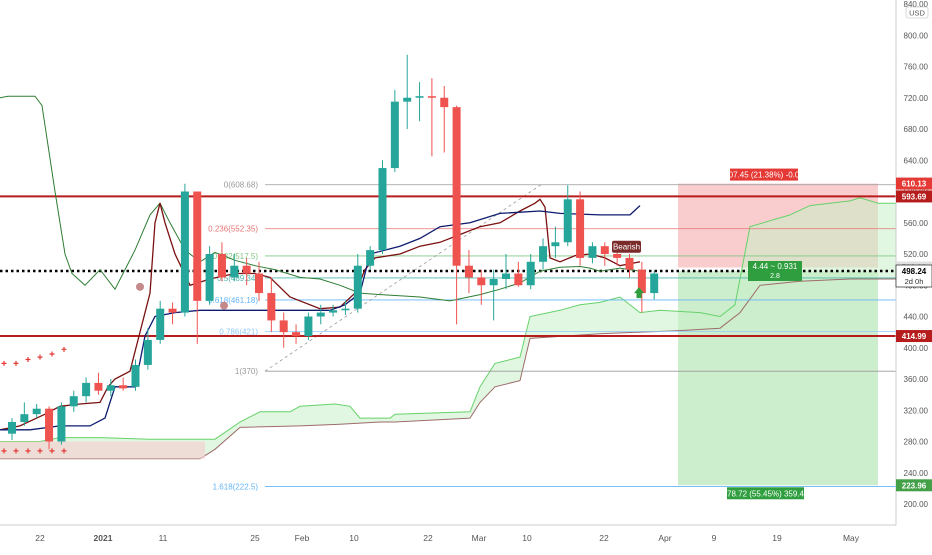 This screenshot has height=555, width=932. Describe the element at coordinates (238, 331) in the screenshot. I see `fib-level-label: 0.786(421)` at that location.